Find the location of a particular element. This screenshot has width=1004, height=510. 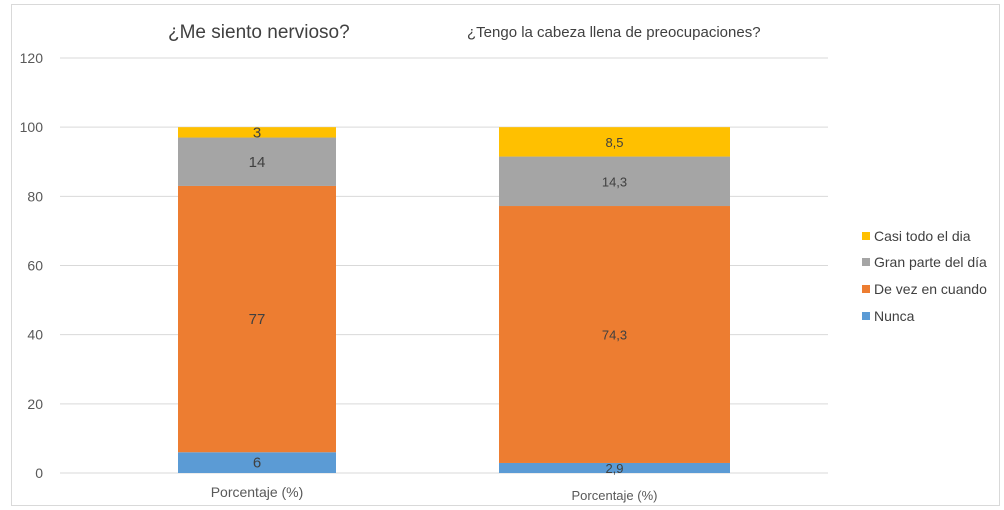

data-label: 14 is located at coordinates (257, 162).